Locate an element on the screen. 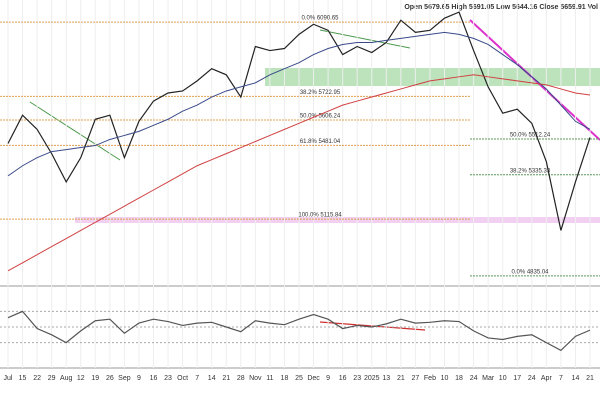 This screenshot has width=600, height=400. fib-label: 61.8% 5481.04 is located at coordinates (320, 142).